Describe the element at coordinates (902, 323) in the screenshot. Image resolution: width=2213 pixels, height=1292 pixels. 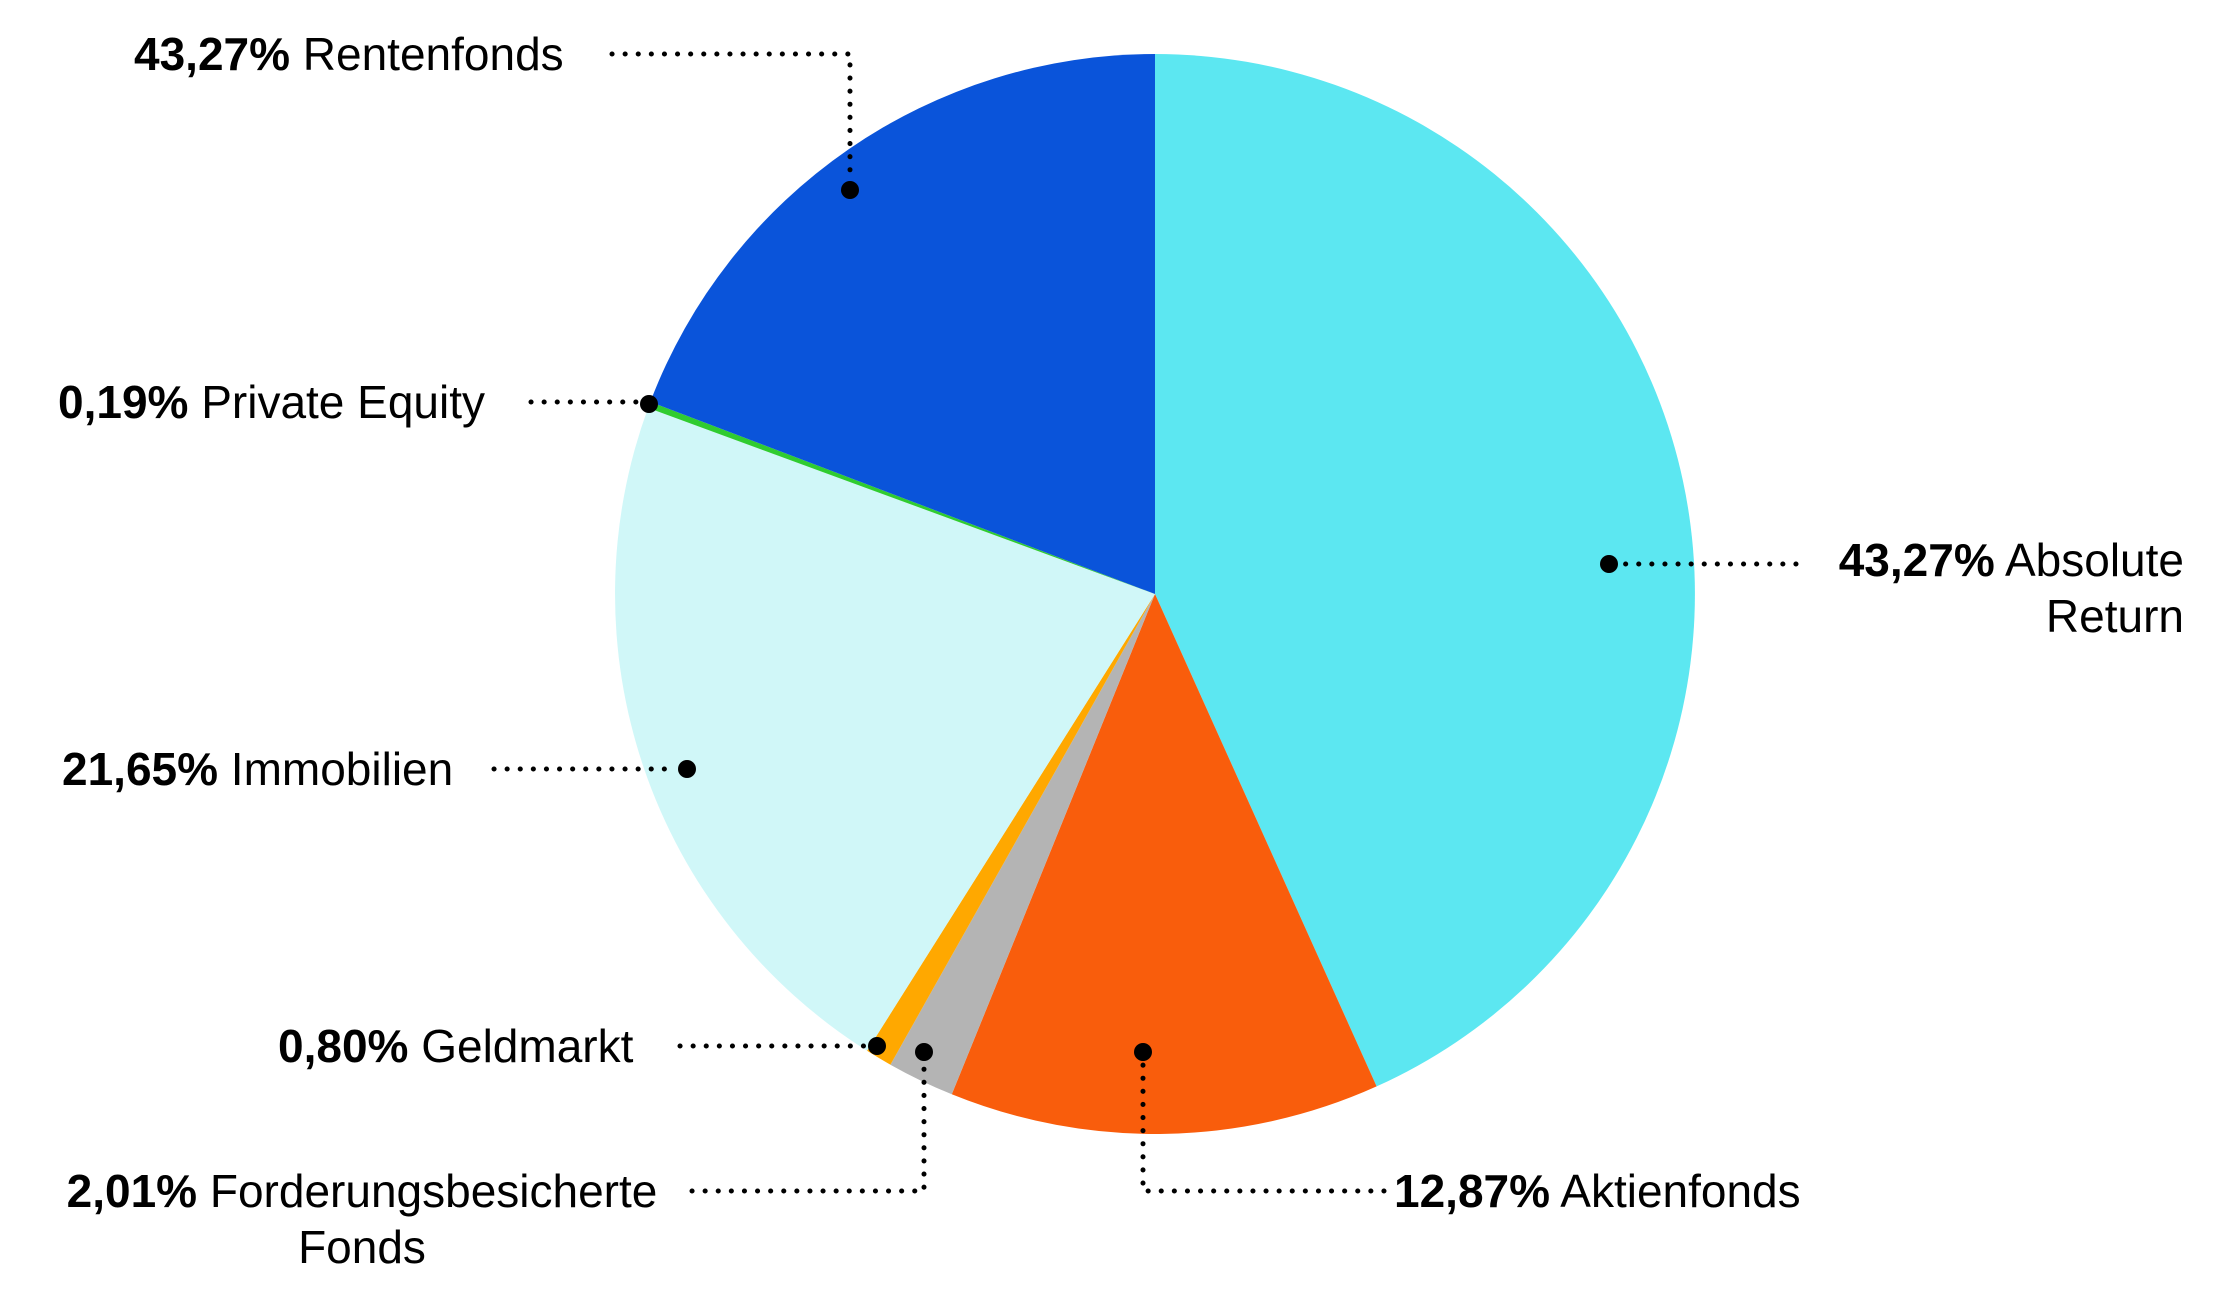
I see `pie-slice-rentenfonds` at that location.